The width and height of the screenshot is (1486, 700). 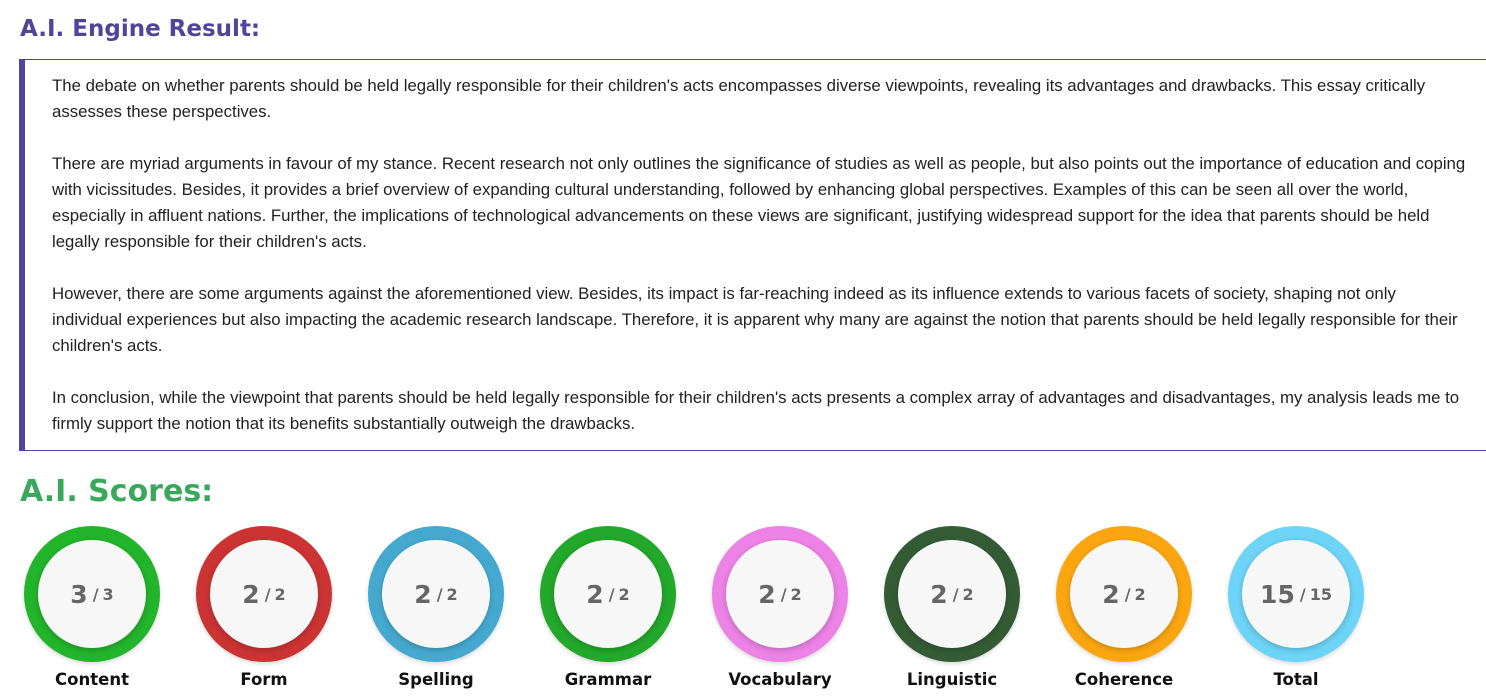 I want to click on score-label: Content, so click(x=92, y=679).